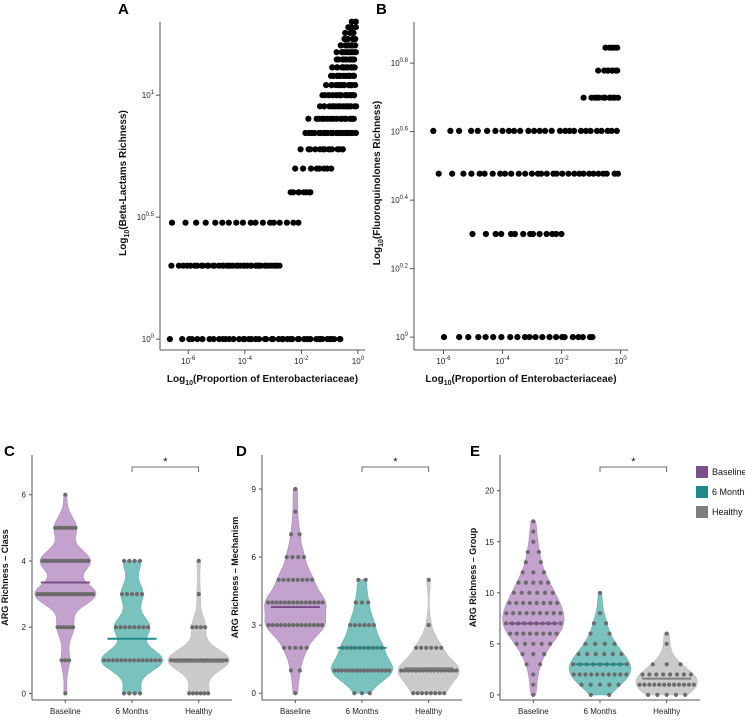 Image resolution: width=745 pixels, height=725 pixels. Describe the element at coordinates (24, 627) in the screenshot. I see `y-tick-label: 2` at that location.